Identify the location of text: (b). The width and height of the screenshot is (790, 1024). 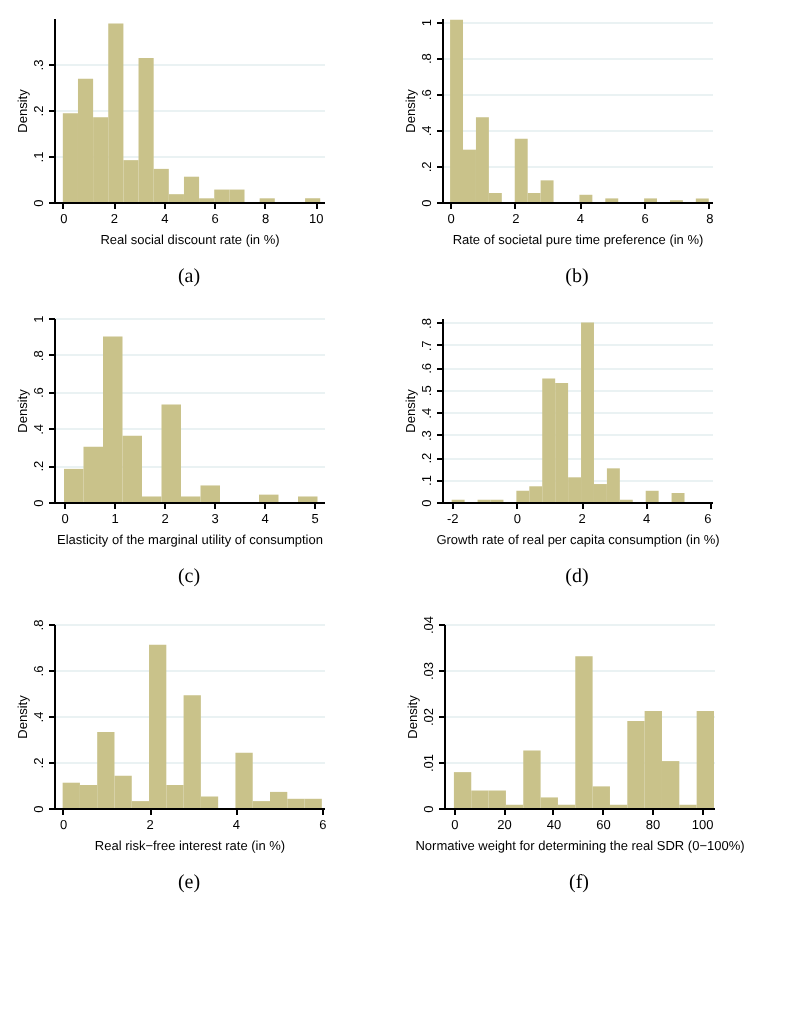
(577, 277).